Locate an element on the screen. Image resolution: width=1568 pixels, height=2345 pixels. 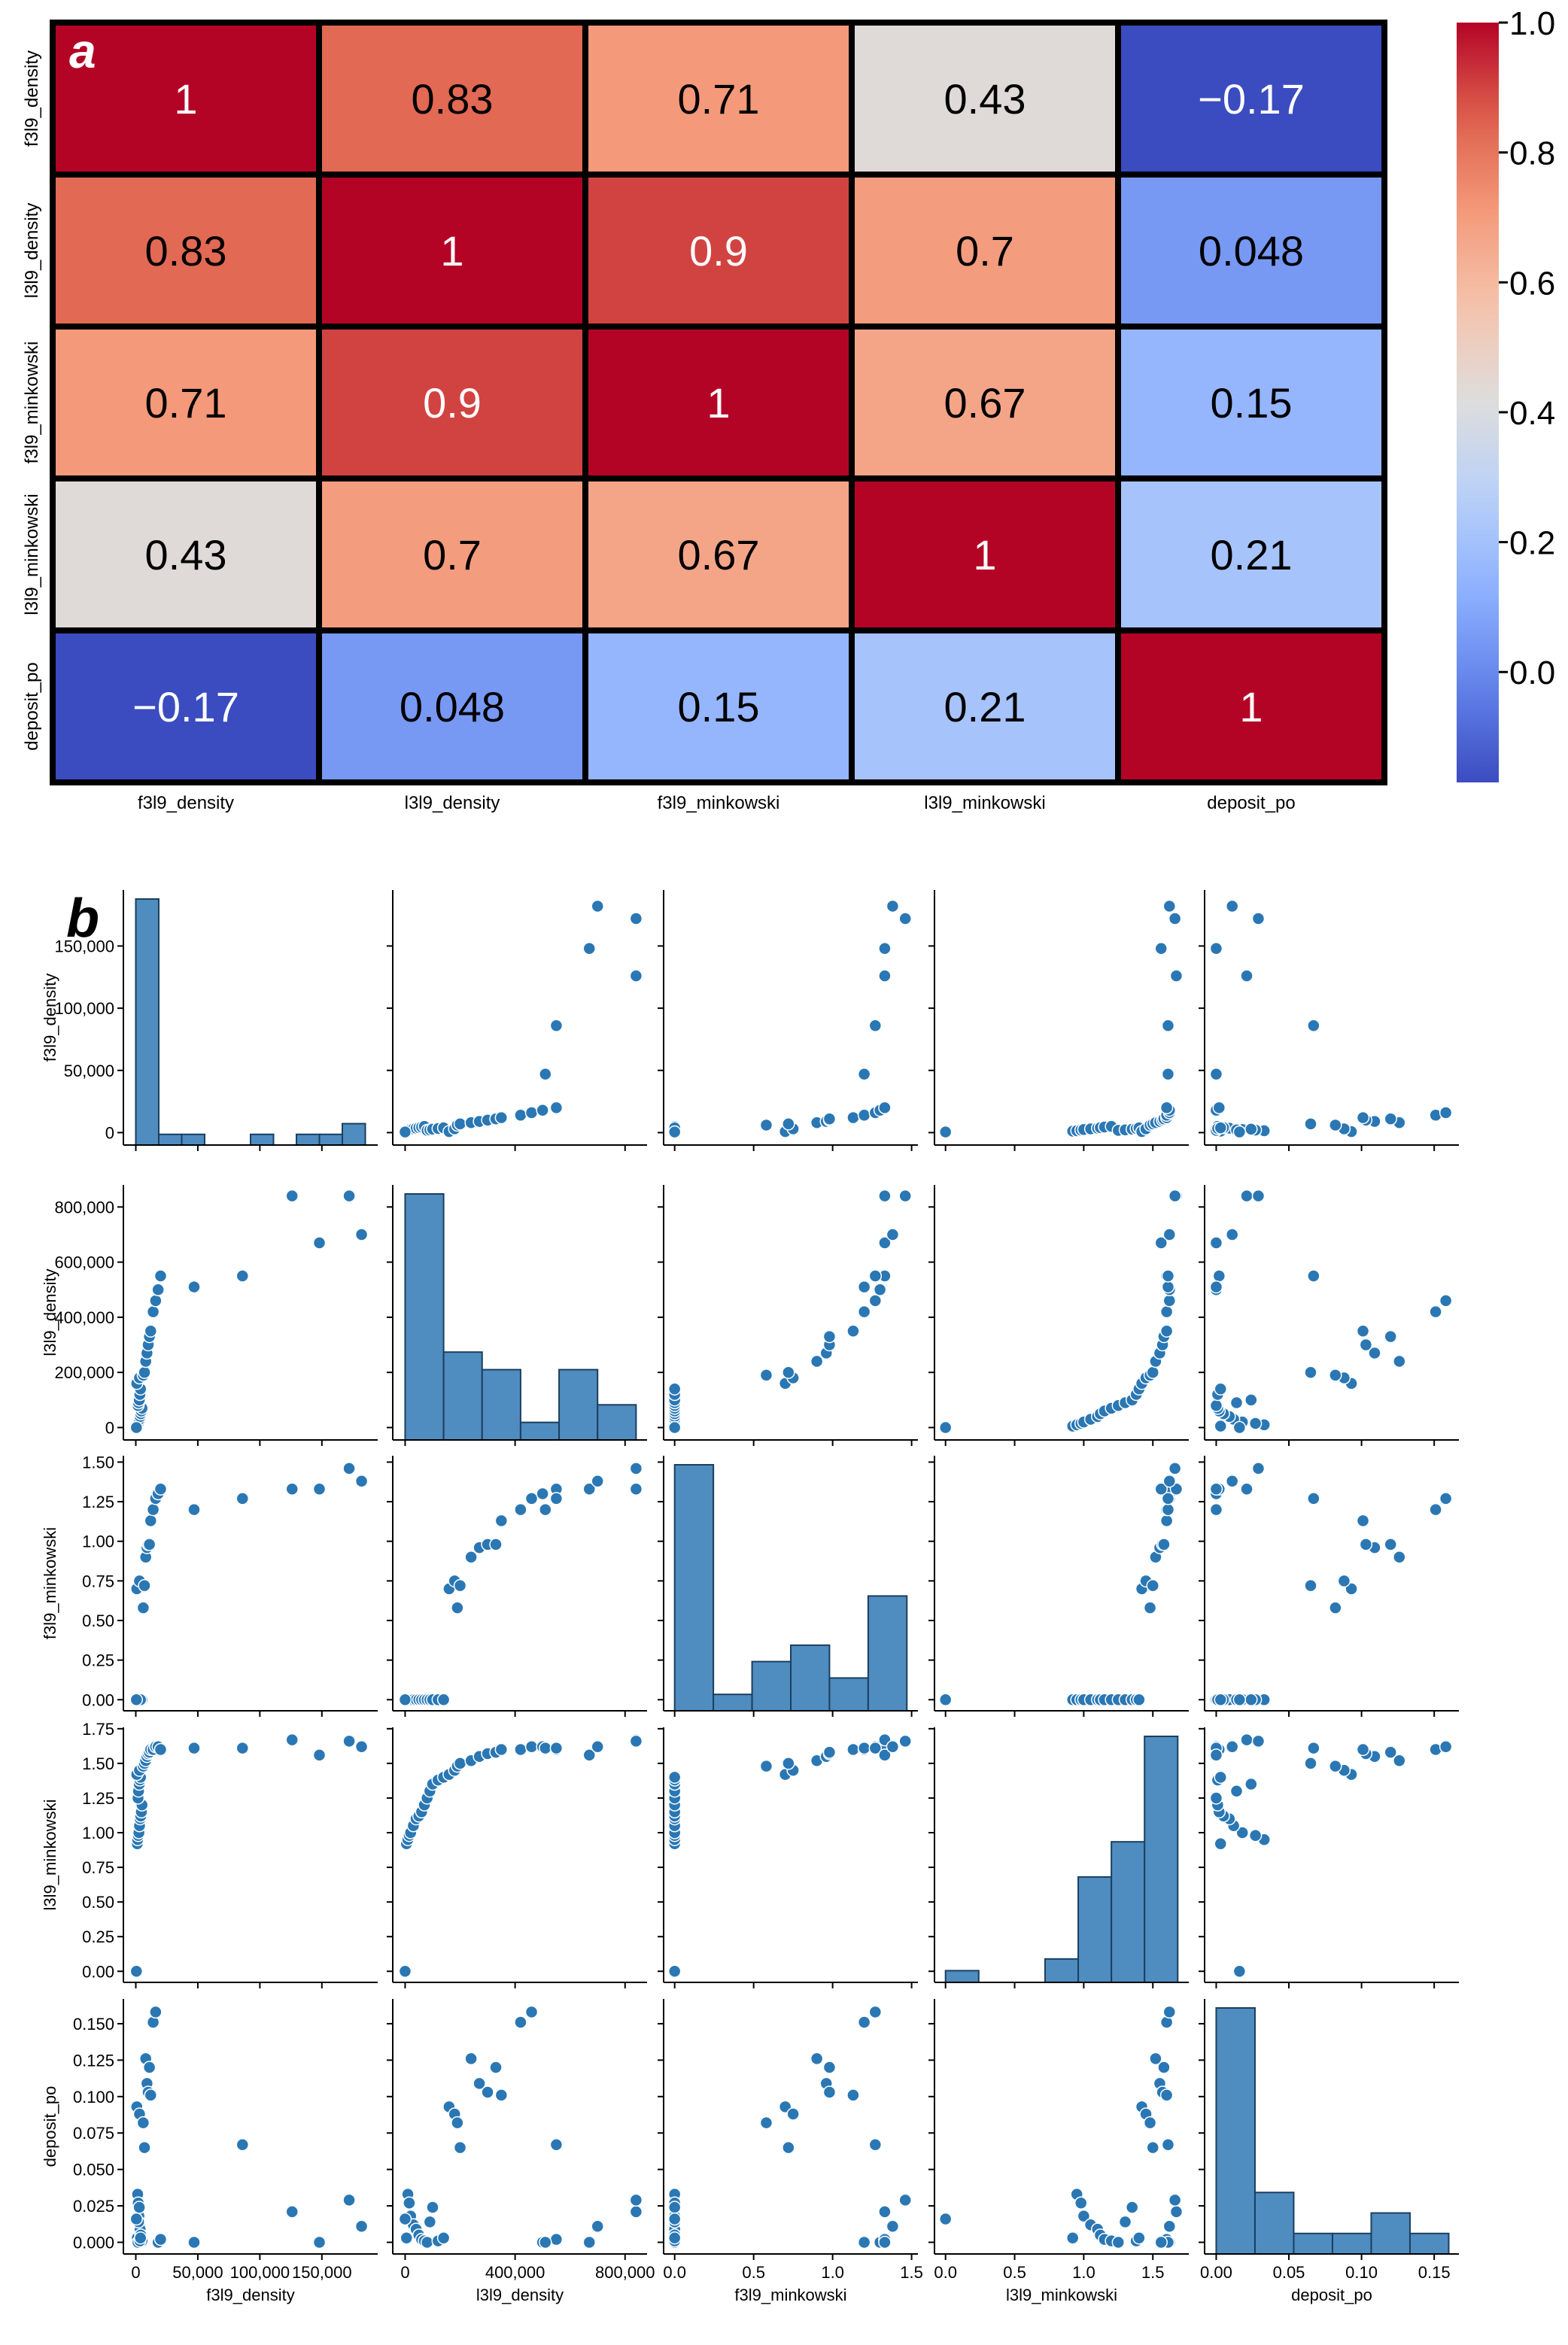
x-tick-label: 0.15 is located at coordinates (1434, 2272).